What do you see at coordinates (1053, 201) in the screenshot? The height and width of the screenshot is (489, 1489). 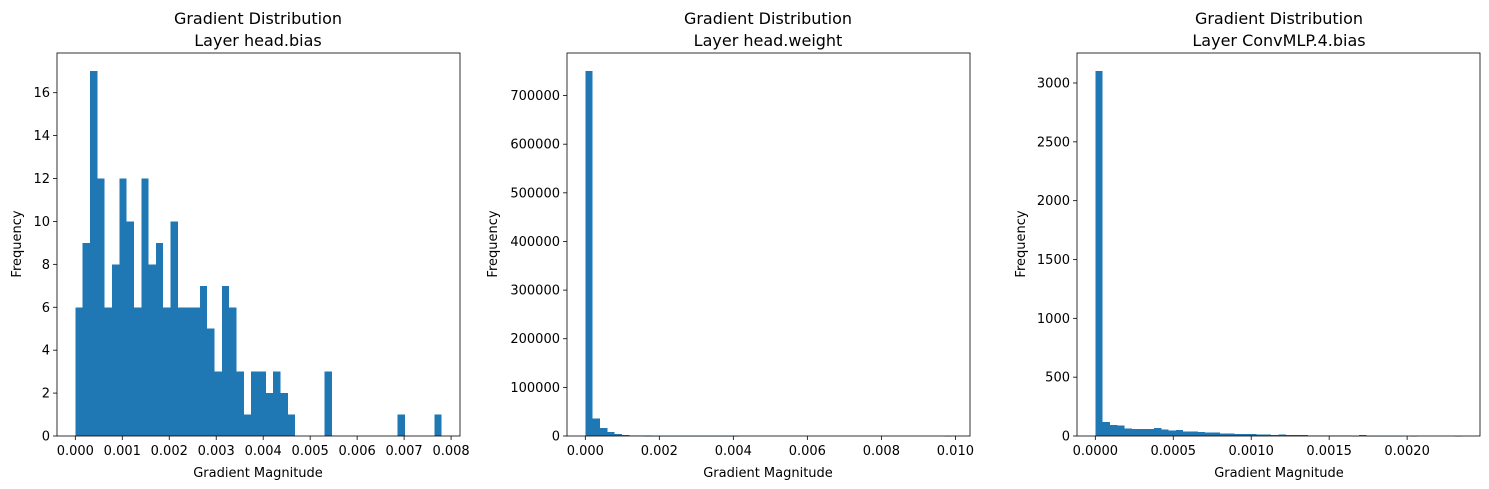 I see `y-tick-label: 2000` at bounding box center [1053, 201].